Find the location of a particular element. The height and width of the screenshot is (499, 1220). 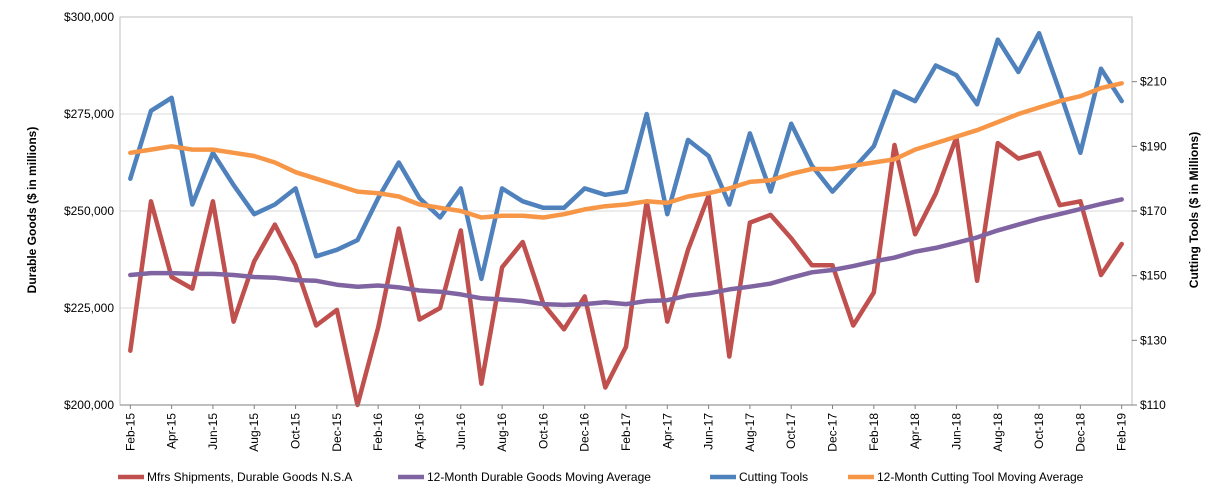

x-tick-label: Feb-17 is located at coordinates (626, 432).